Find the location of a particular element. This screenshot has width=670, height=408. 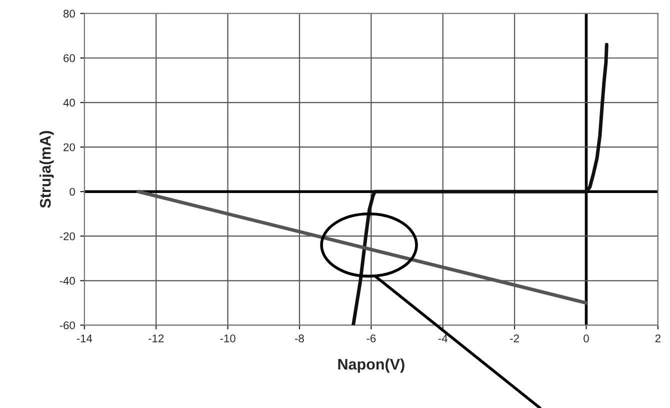

x-tick-label: -14 is located at coordinates (84, 338).